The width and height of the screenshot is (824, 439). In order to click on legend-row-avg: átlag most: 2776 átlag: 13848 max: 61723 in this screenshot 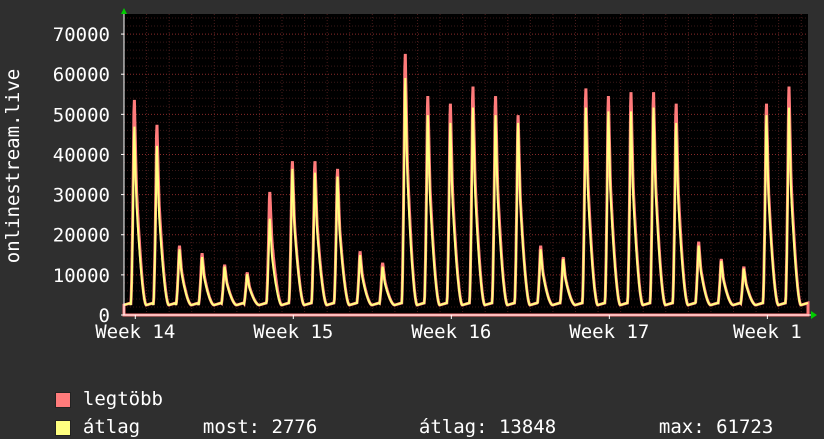, I will do `click(402, 415)`.